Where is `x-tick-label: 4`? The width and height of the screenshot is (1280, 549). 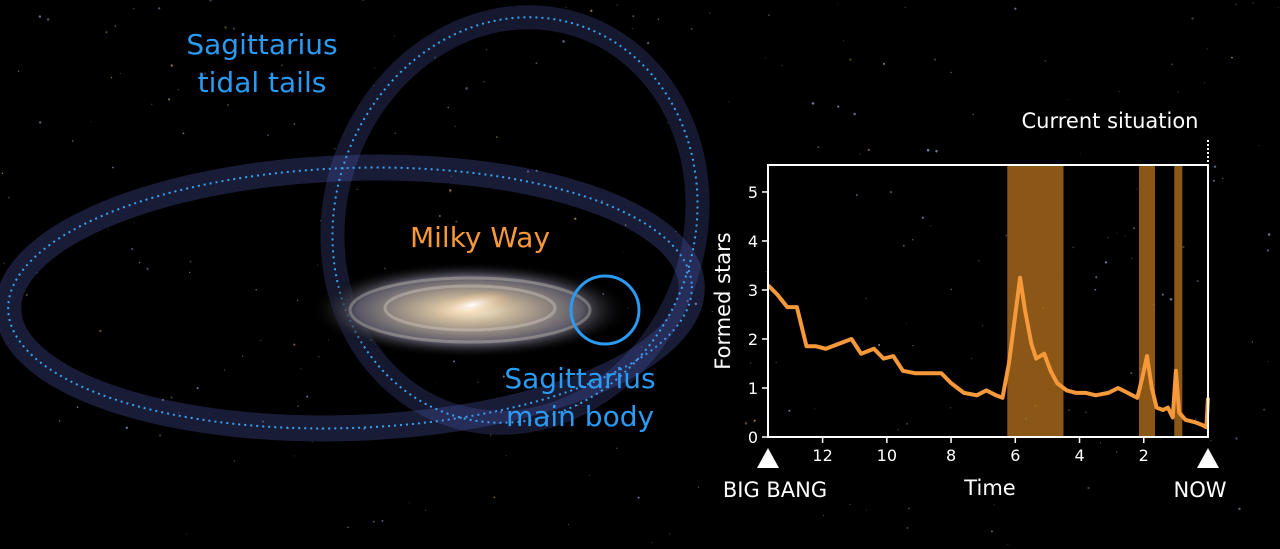
x-tick-label: 4 is located at coordinates (1079, 455).